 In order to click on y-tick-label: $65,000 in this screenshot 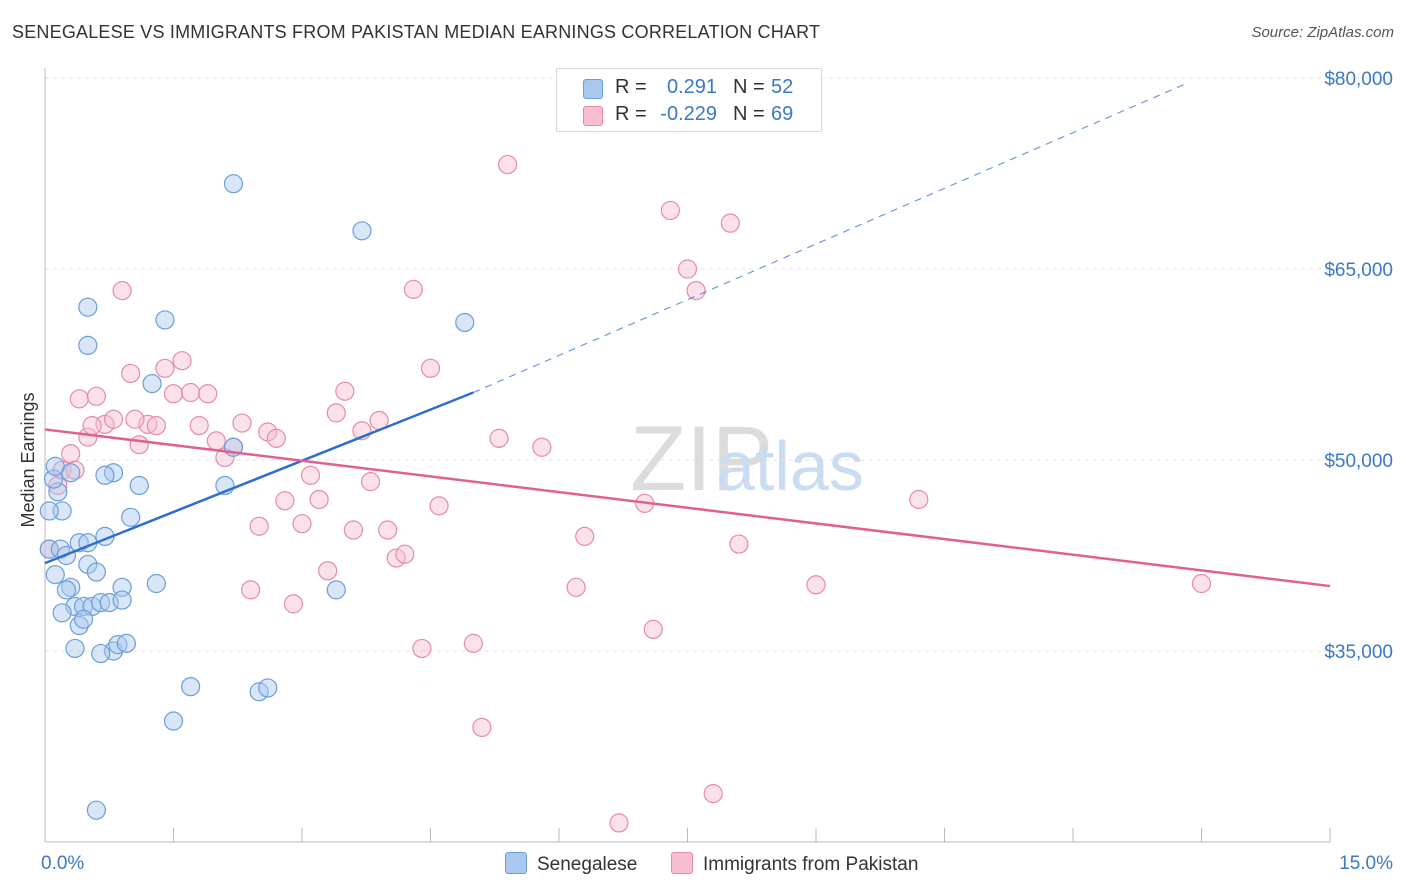, I will do `click(1358, 270)`.